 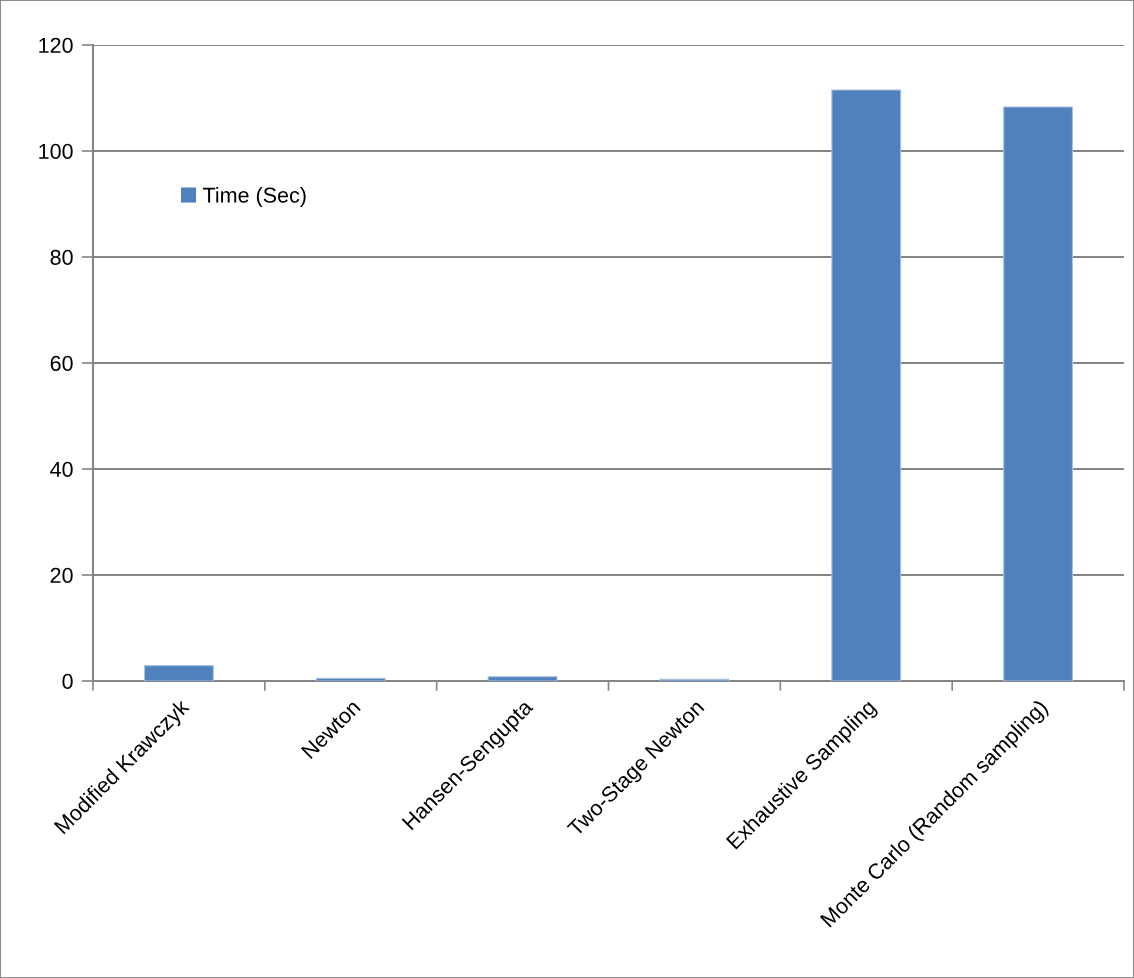 I want to click on legend-label: Time (Sec), so click(x=254, y=197).